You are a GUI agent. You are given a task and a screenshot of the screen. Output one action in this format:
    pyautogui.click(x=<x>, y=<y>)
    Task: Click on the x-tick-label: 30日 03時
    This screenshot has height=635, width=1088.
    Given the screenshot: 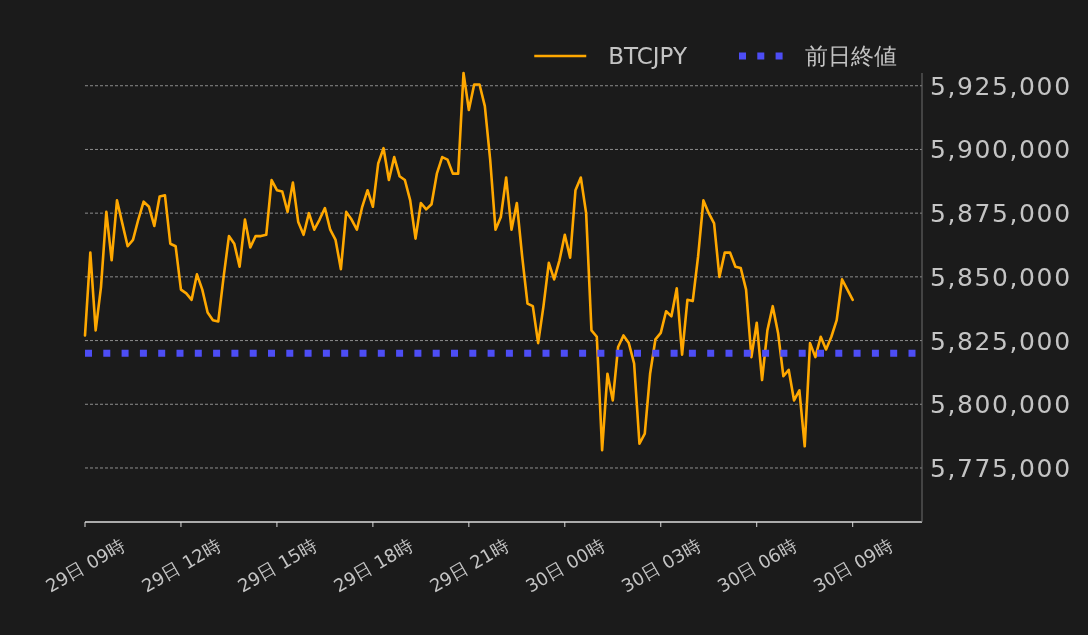 What is the action you would take?
    pyautogui.click(x=660, y=565)
    